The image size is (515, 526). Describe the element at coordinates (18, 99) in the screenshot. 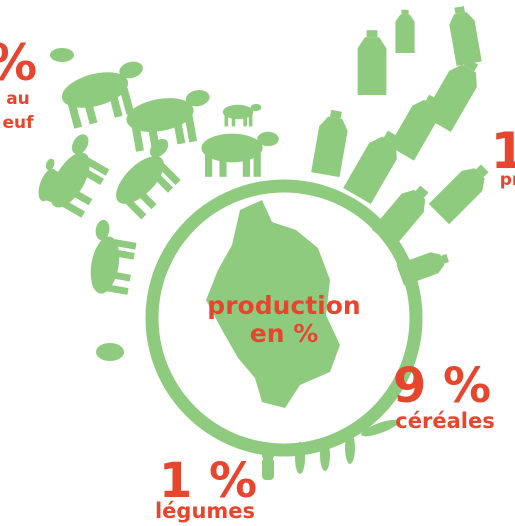

I see `label-name: au` at that location.